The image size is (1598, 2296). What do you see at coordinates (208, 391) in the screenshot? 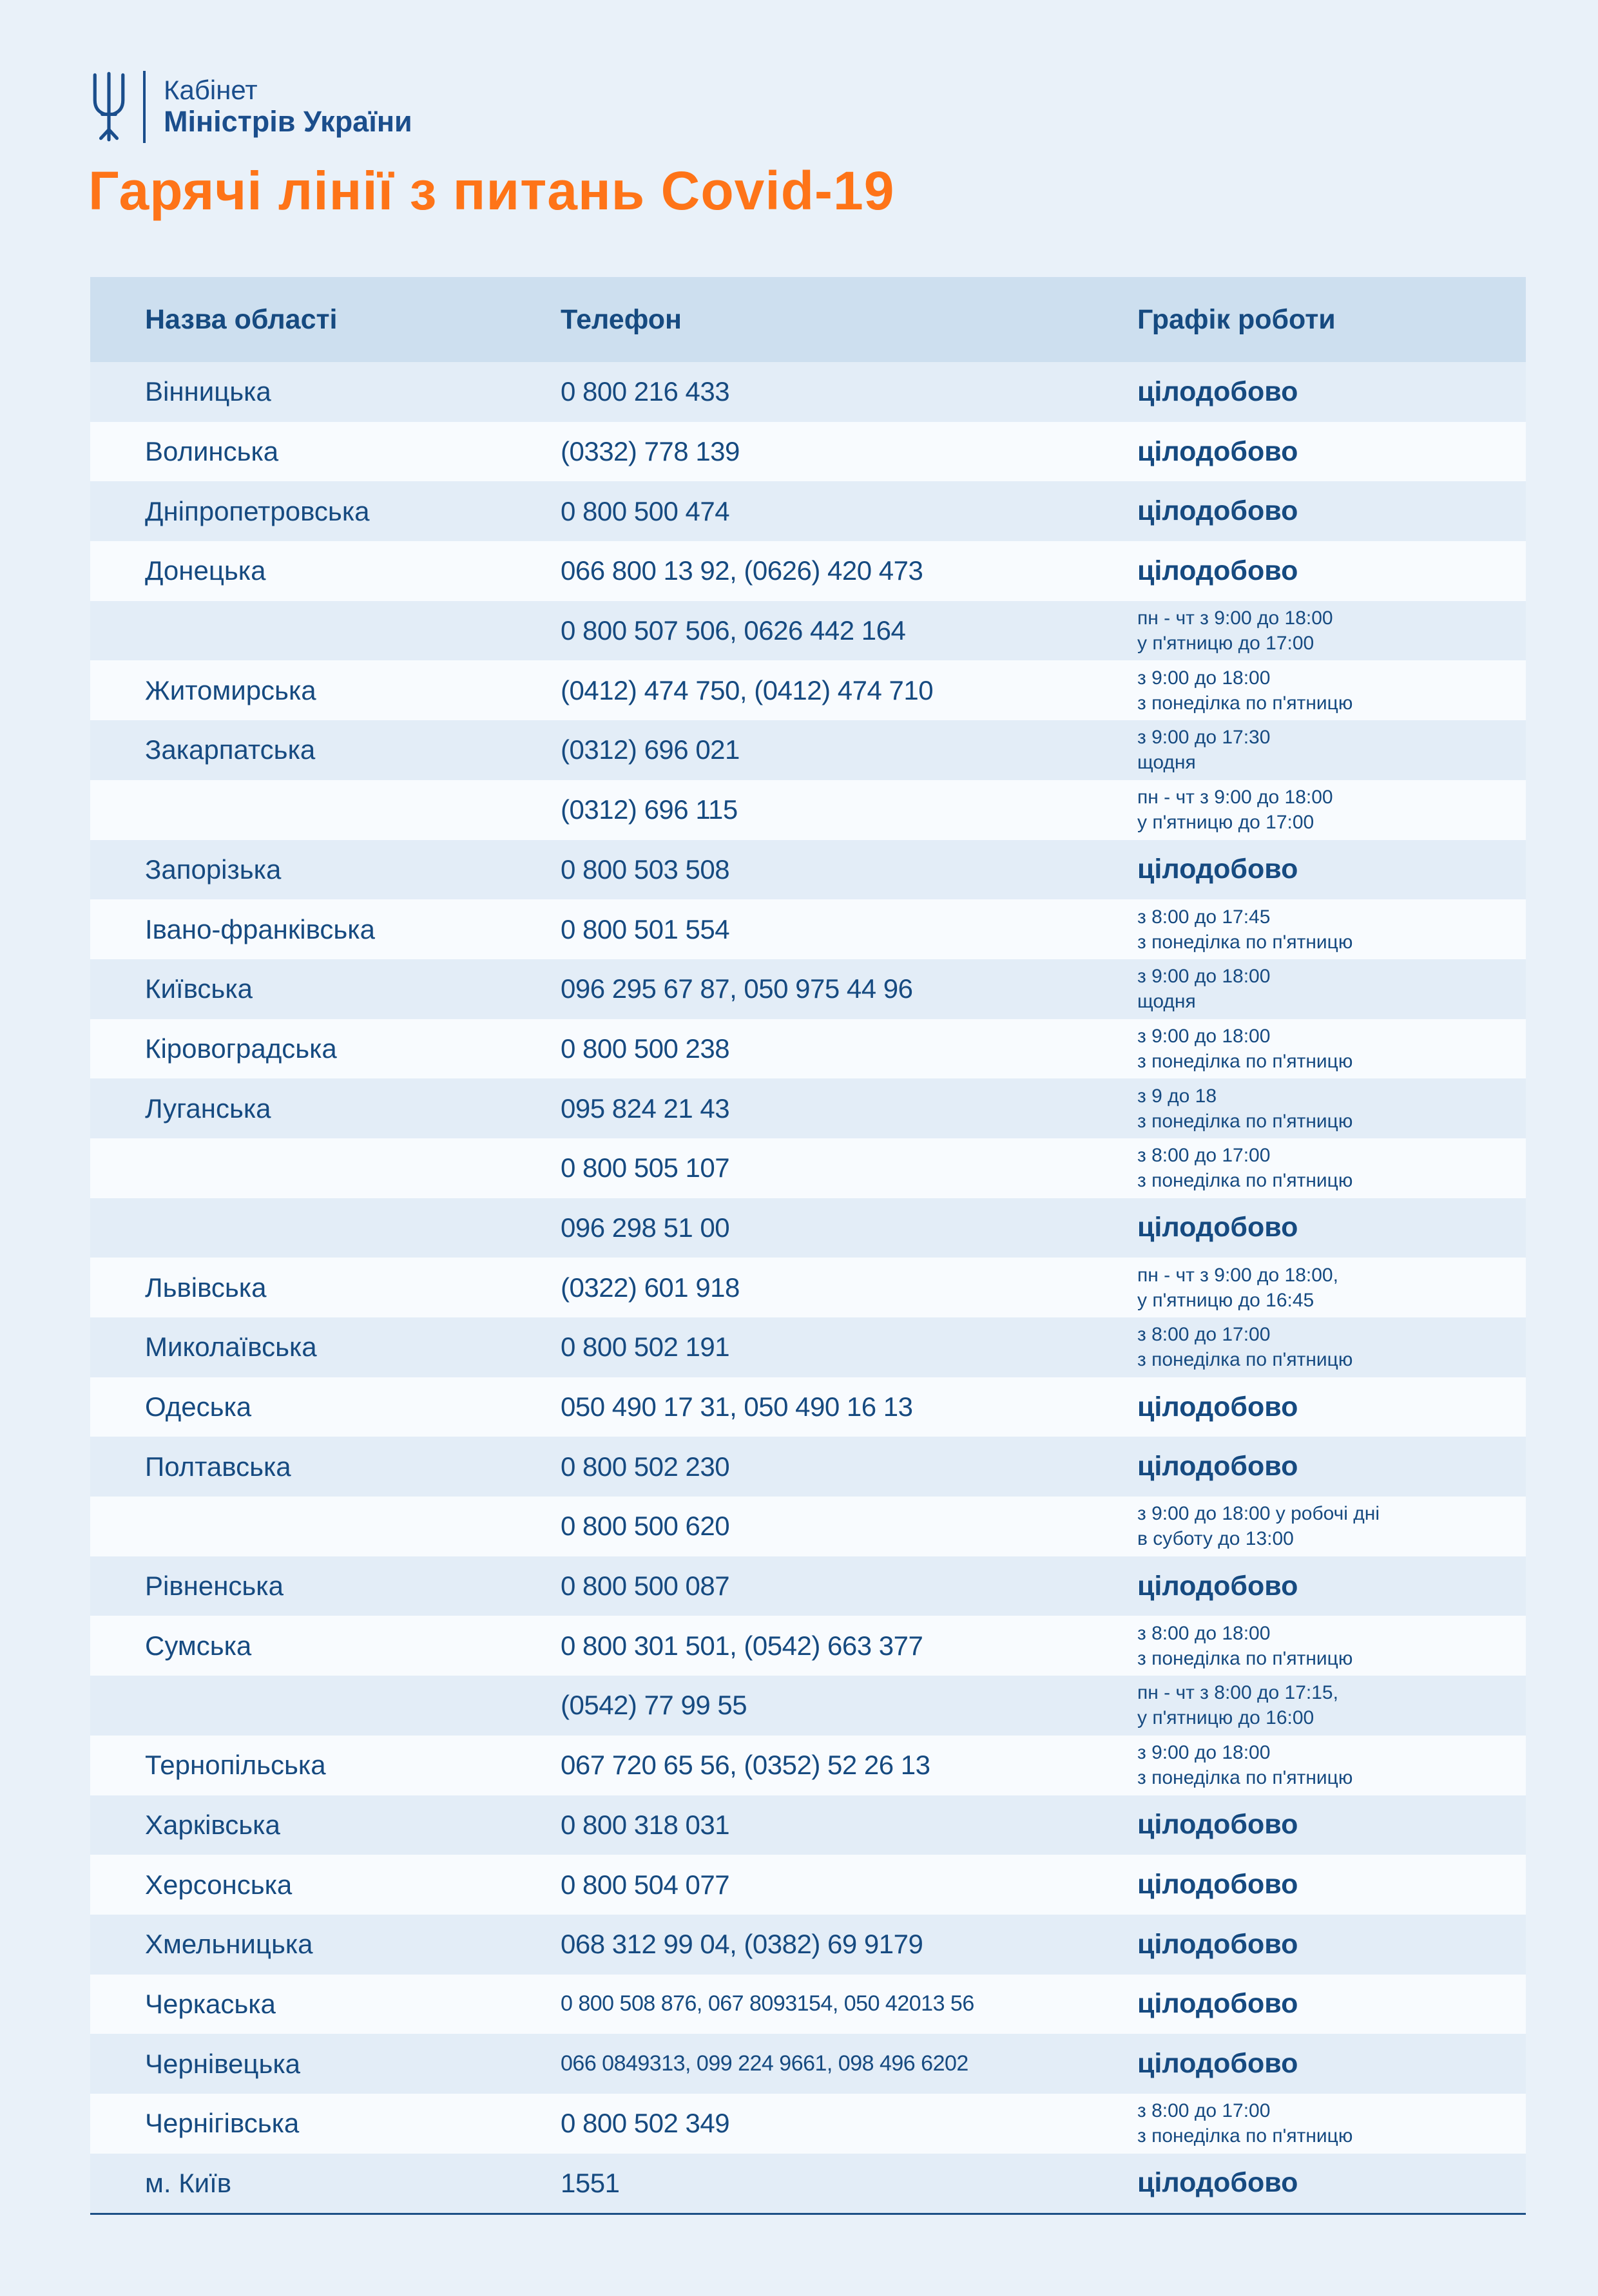
I see `region-name: Вінницька` at bounding box center [208, 391].